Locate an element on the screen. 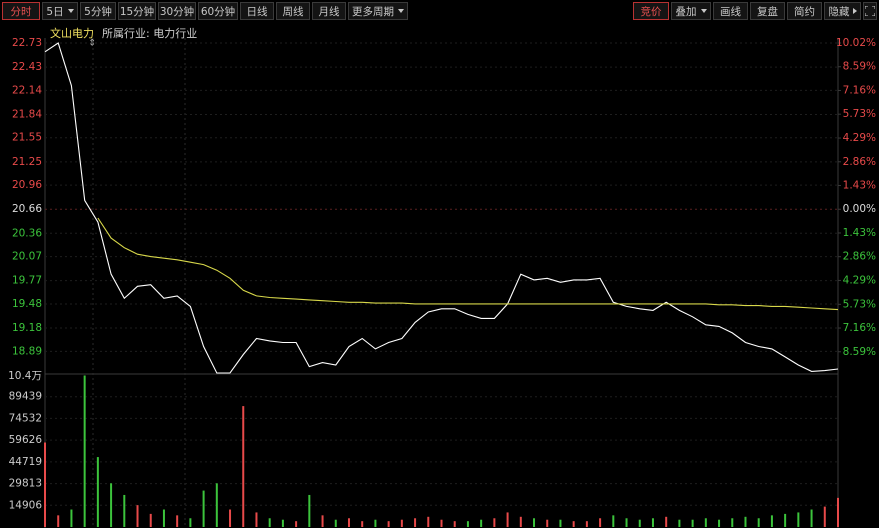 This screenshot has width=879, height=528. y-tick-label: 19.48 is located at coordinates (27, 304).